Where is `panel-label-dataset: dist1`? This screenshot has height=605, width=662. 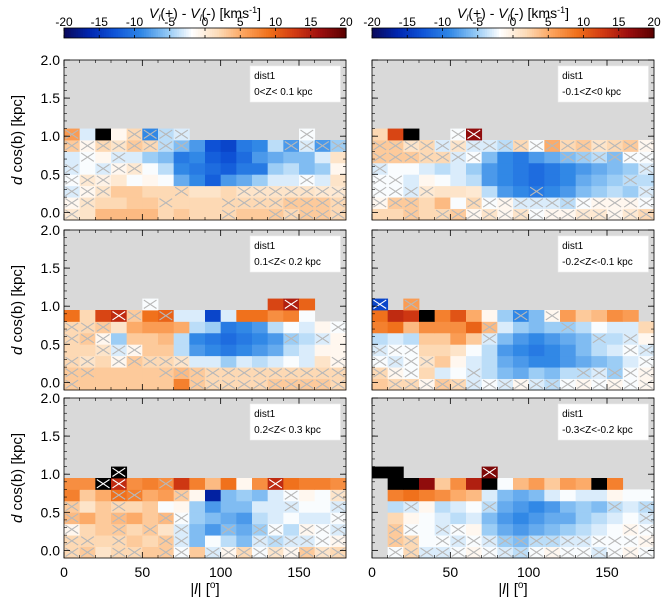
panel-label-dataset: dist1 is located at coordinates (573, 246).